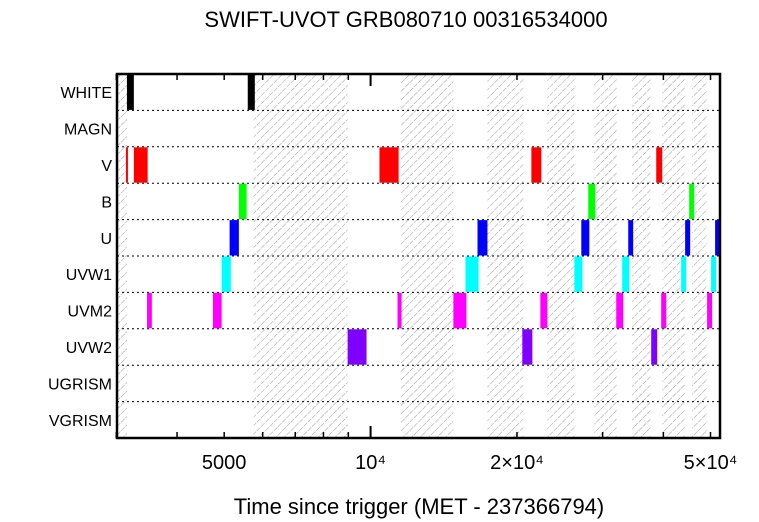 This screenshot has height=522, width=759. What do you see at coordinates (106, 166) in the screenshot?
I see `row-label-v: V` at bounding box center [106, 166].